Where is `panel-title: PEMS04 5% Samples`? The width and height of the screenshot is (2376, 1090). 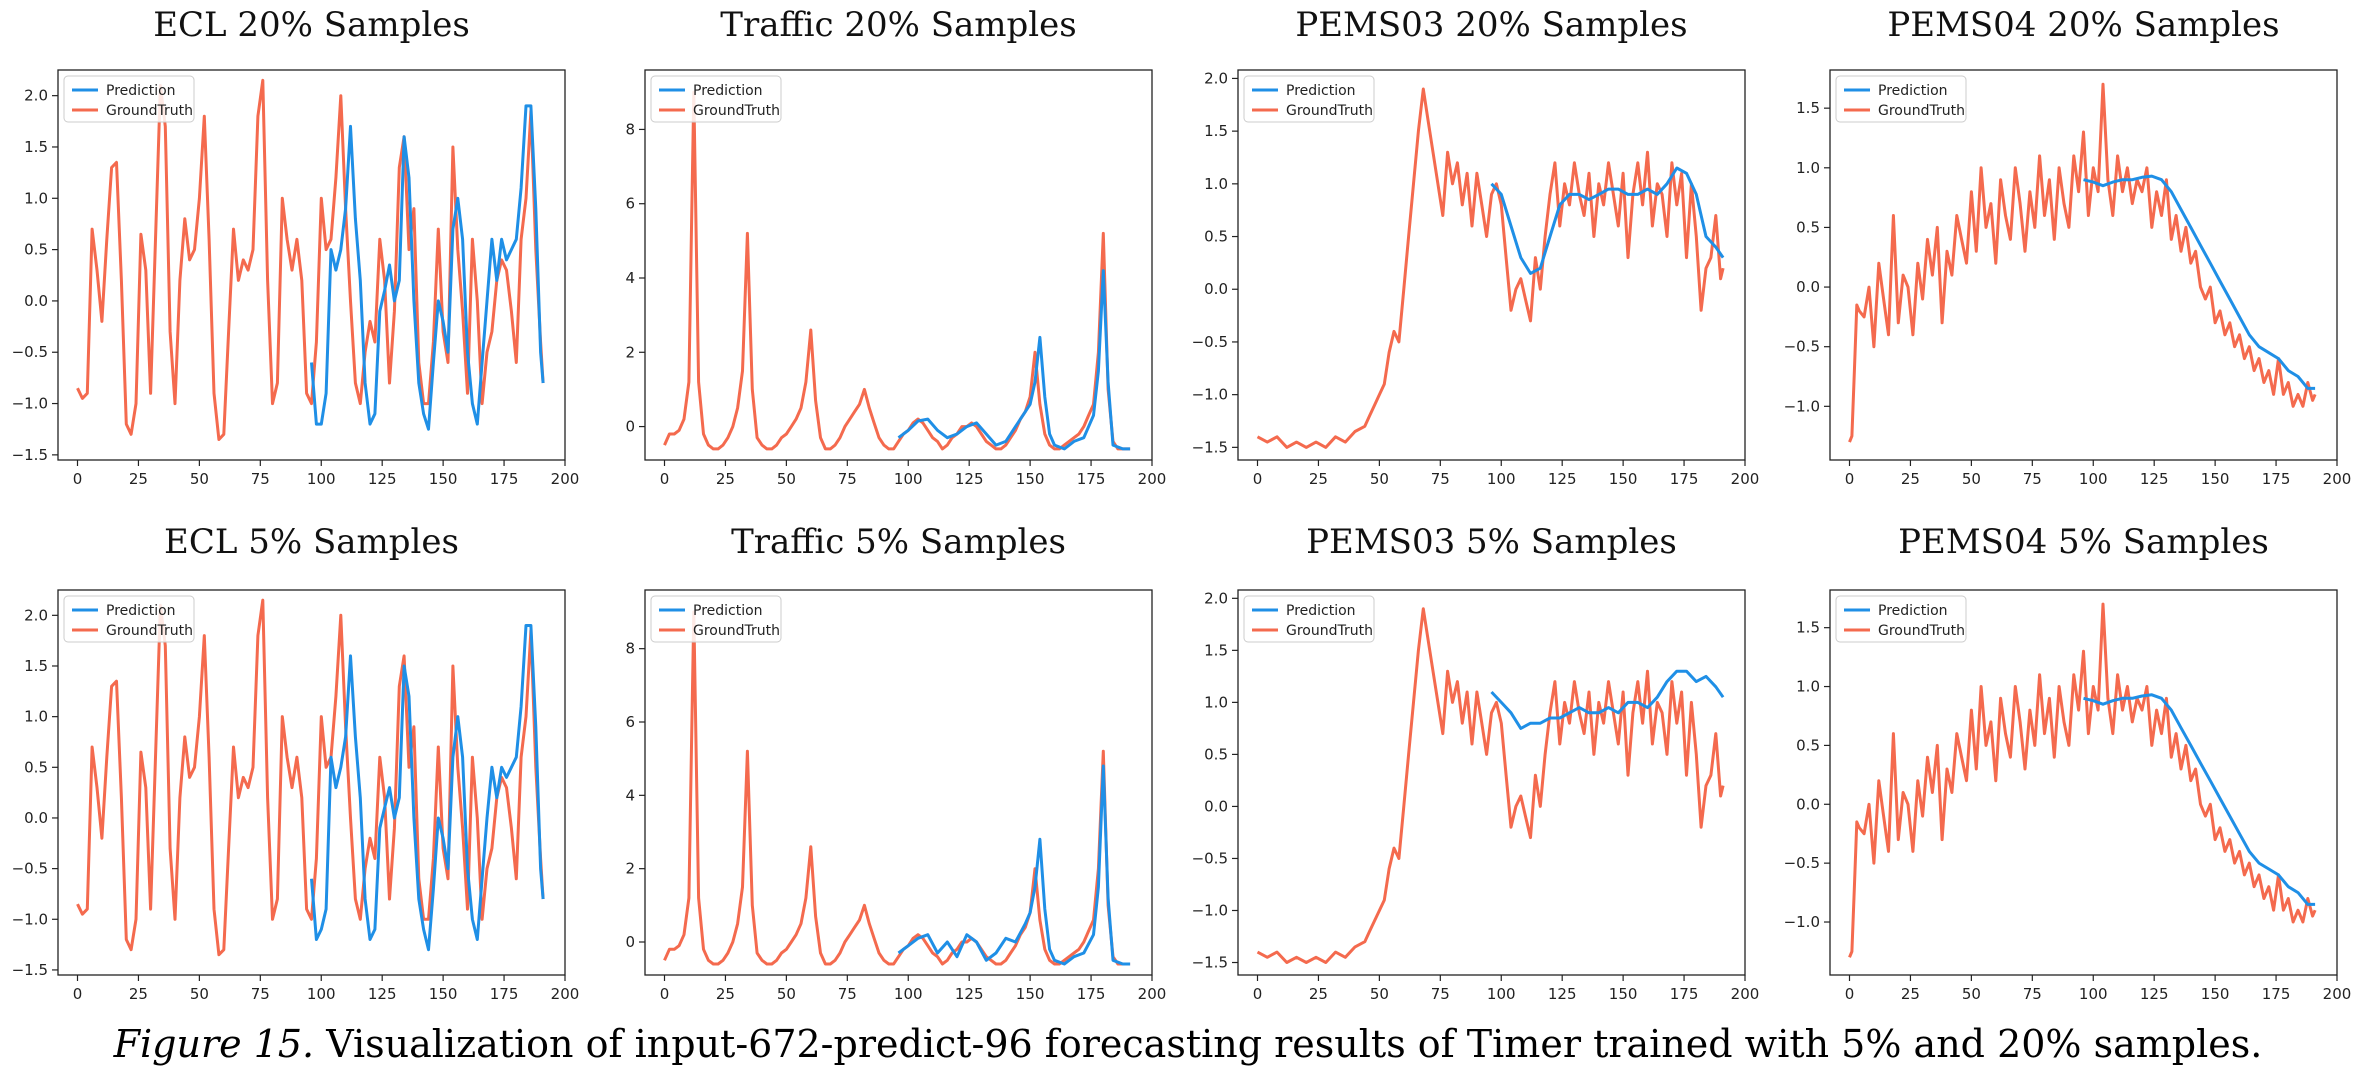
panel-title: PEMS04 5% Samples is located at coordinates (2083, 542).